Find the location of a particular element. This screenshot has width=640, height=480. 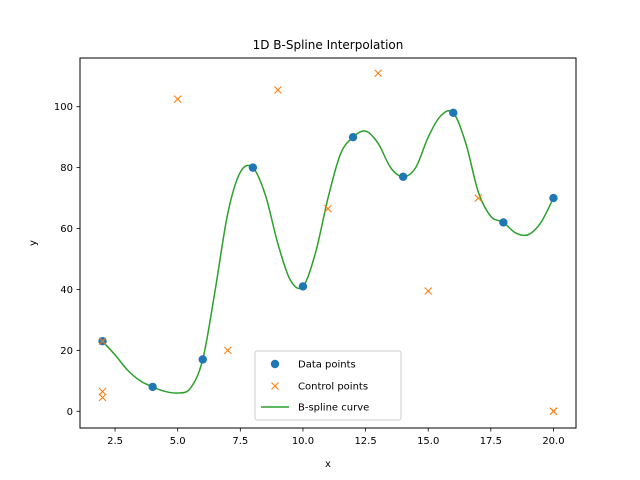

legend-label: B-spline curve is located at coordinates (333, 408).